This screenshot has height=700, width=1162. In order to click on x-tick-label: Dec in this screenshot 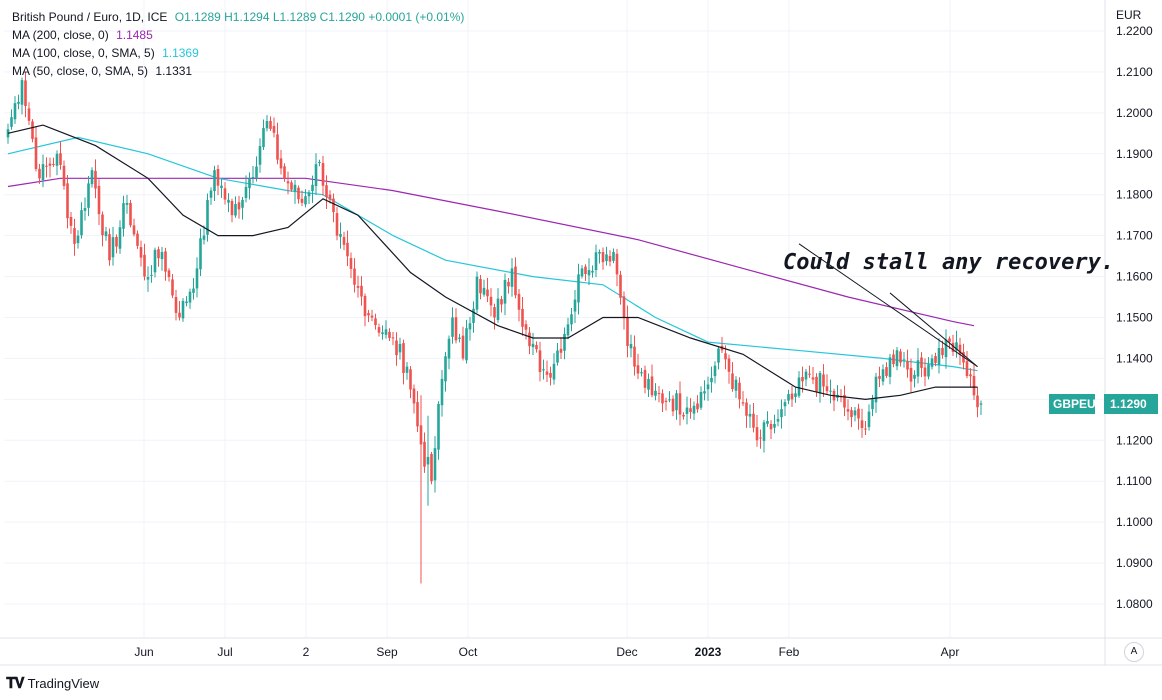, I will do `click(626, 652)`.